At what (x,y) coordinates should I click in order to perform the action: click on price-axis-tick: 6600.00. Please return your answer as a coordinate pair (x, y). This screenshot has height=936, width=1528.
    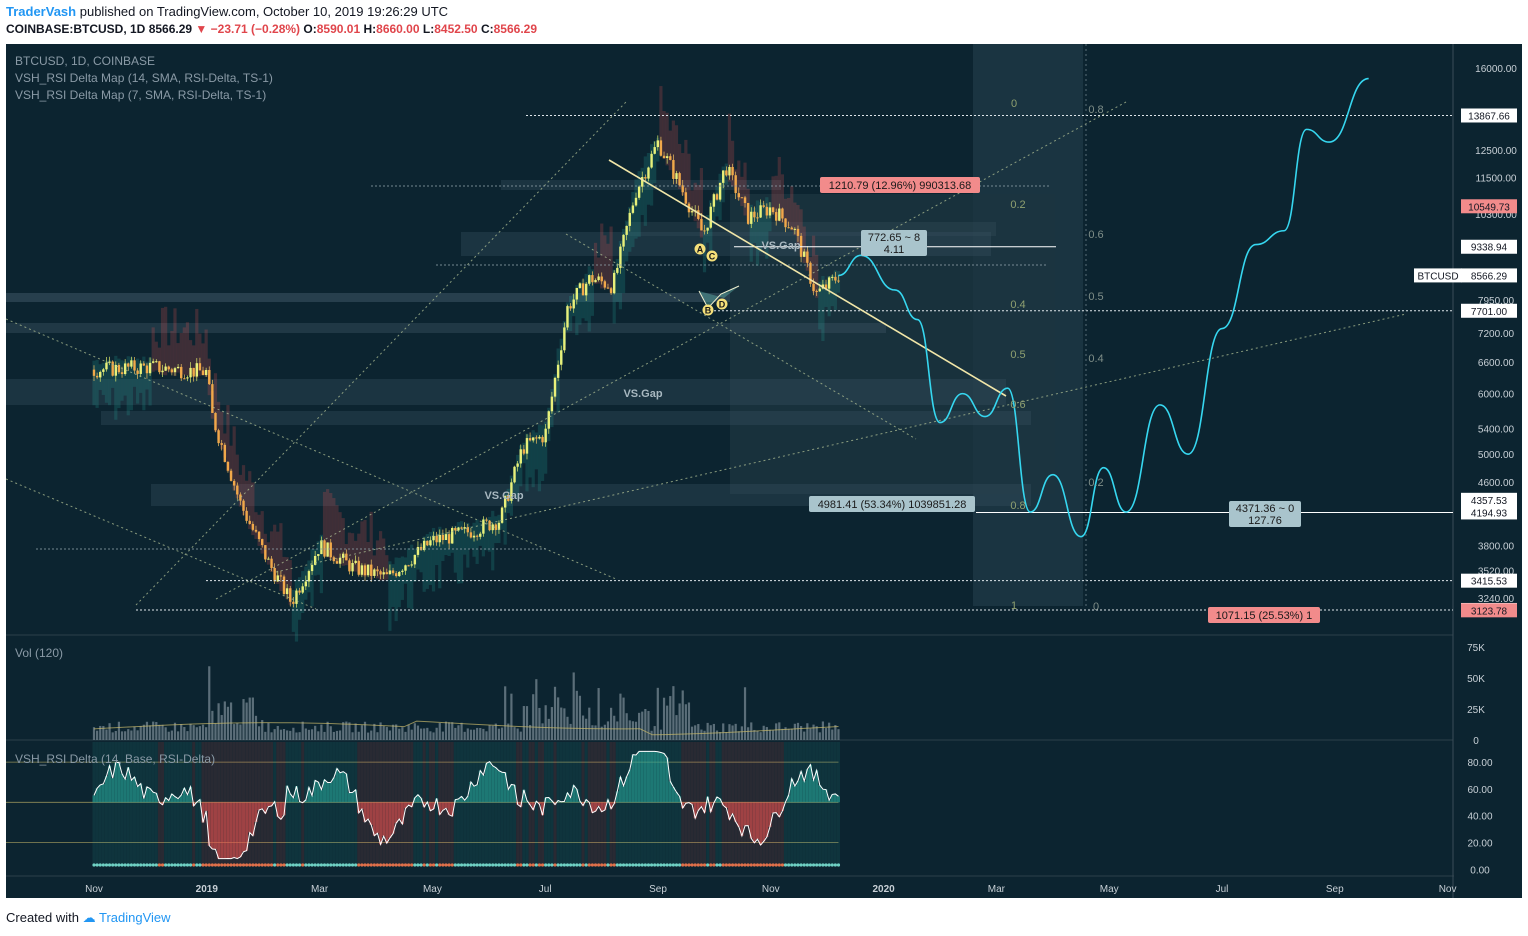
    Looking at the image, I should click on (1496, 363).